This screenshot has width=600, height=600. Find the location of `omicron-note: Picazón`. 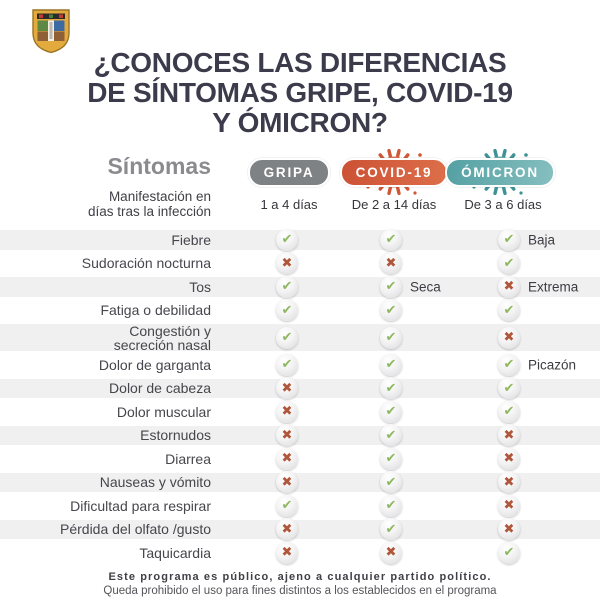

omicron-note: Picazón is located at coordinates (552, 365).